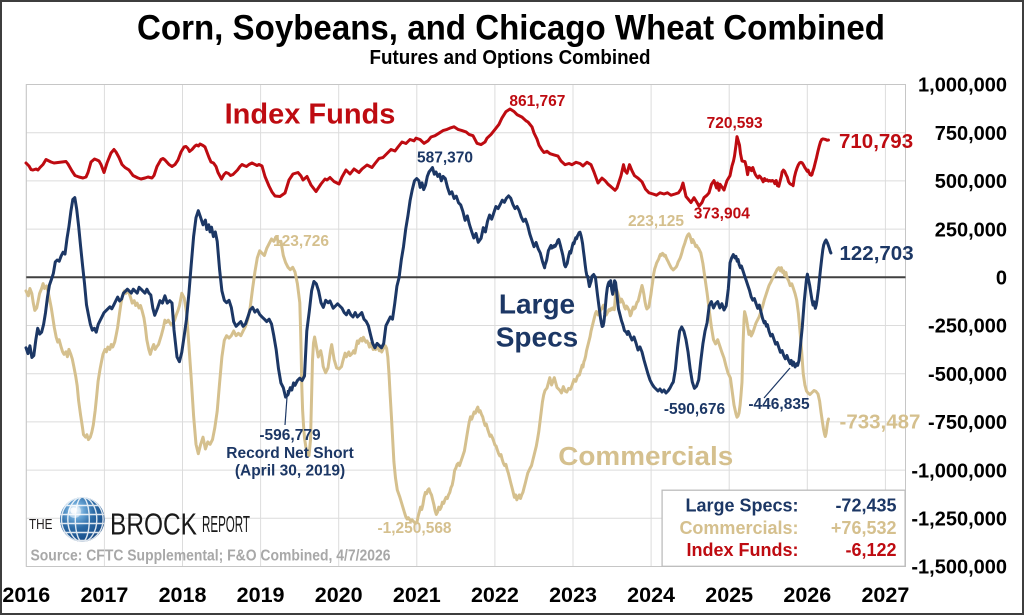  What do you see at coordinates (656, 221) in the screenshot?
I see `svg-text: 223,125` at bounding box center [656, 221].